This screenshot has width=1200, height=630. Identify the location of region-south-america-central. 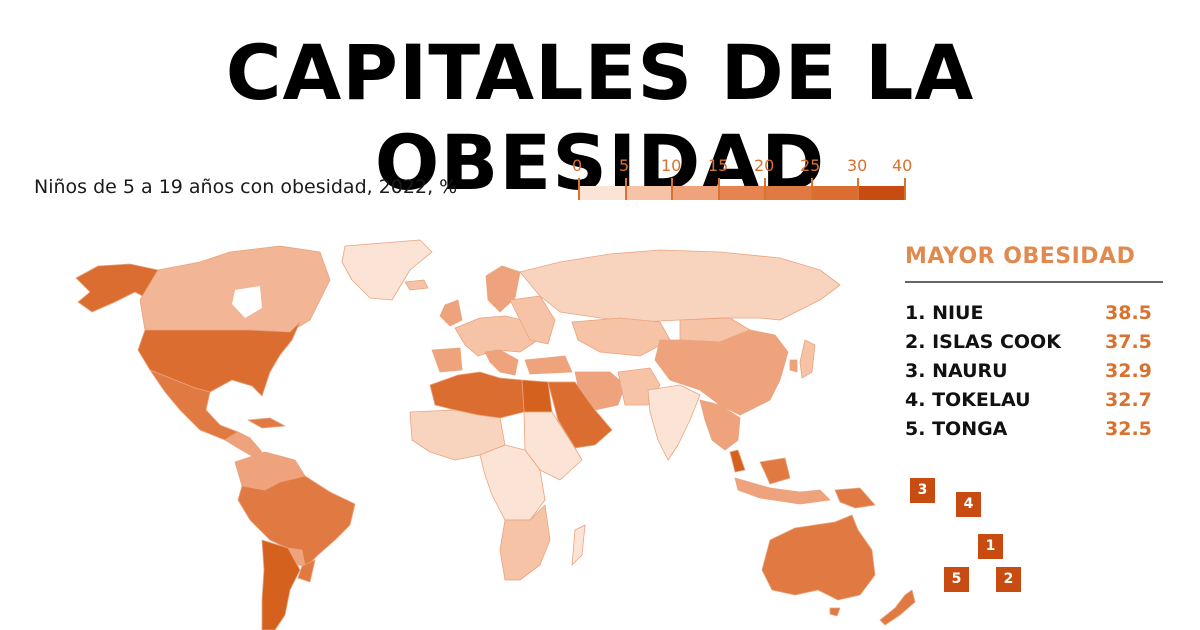
(296, 522).